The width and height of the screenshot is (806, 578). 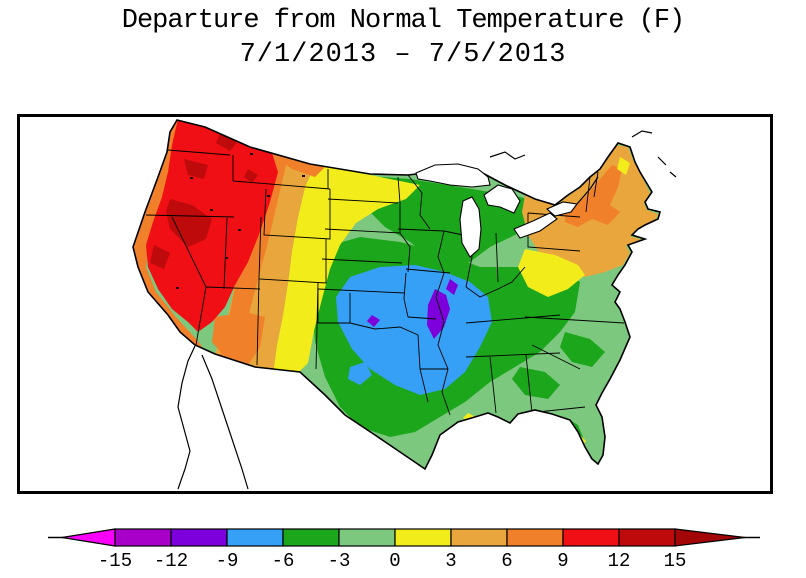 What do you see at coordinates (251, 176) in the screenshot?
I see `region-darkred-idaho` at bounding box center [251, 176].